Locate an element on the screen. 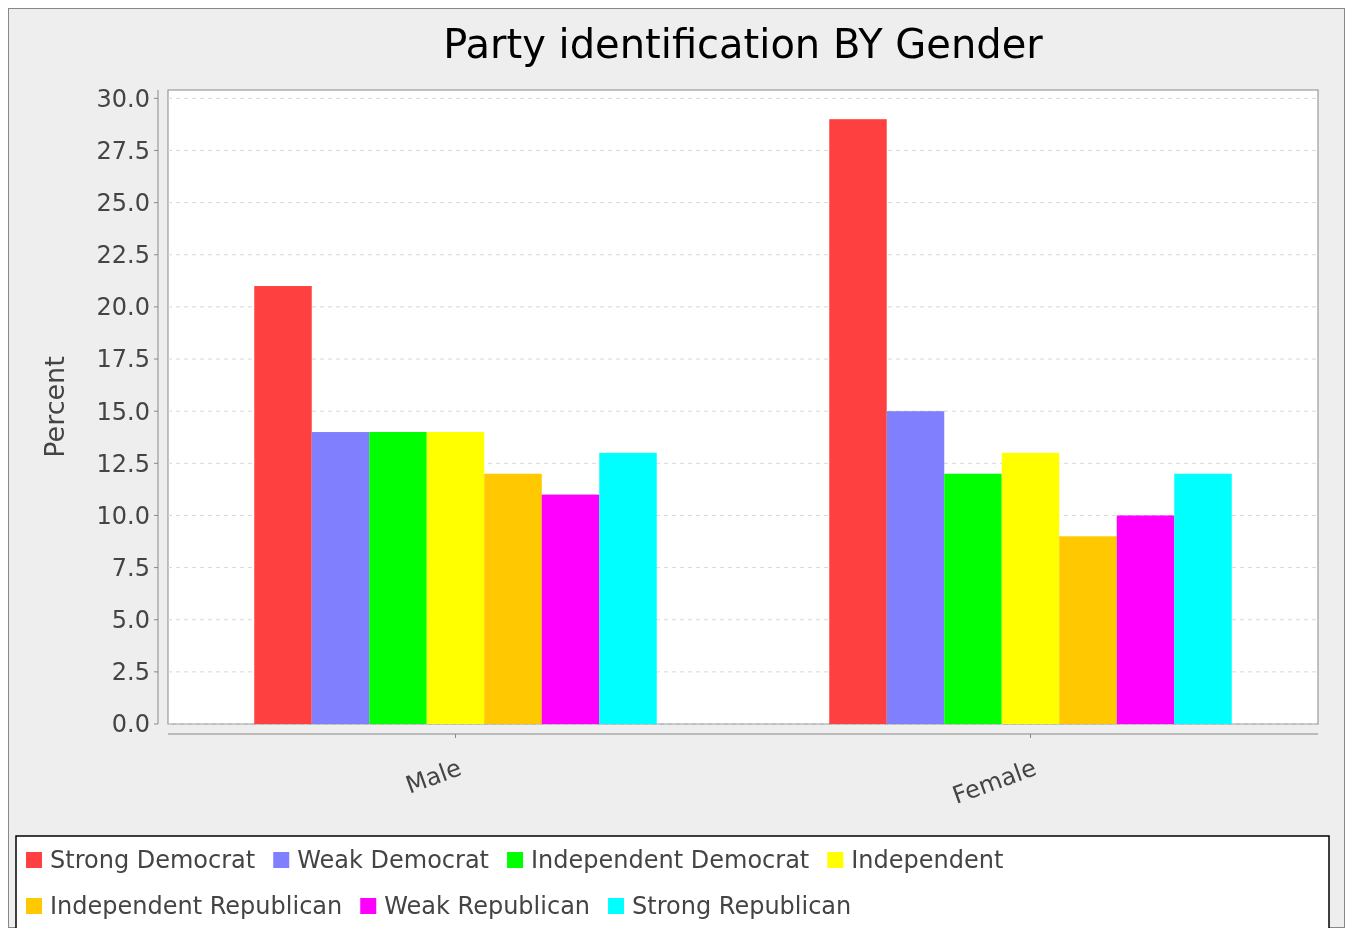 This screenshot has width=1353, height=936. y-tick-label: 5.0 is located at coordinates (130, 620).